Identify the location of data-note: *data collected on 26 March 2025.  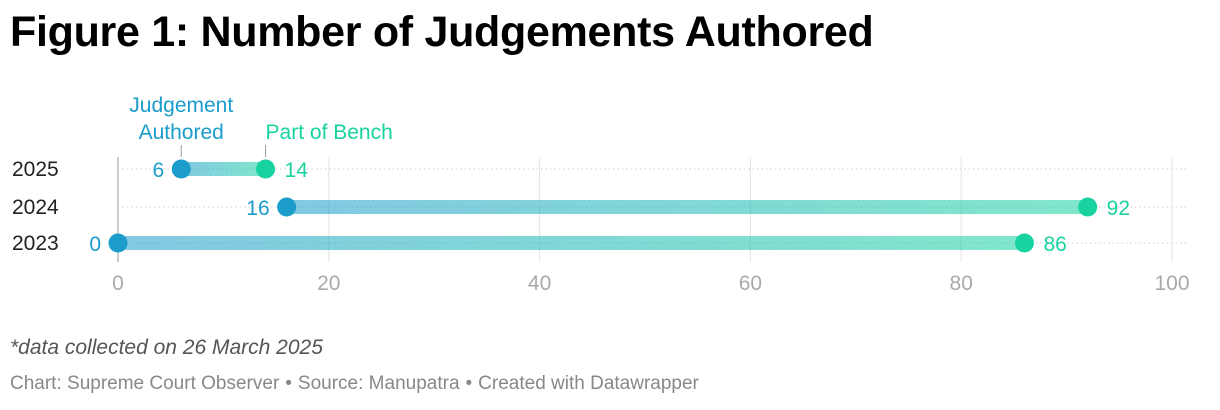
(166, 347).